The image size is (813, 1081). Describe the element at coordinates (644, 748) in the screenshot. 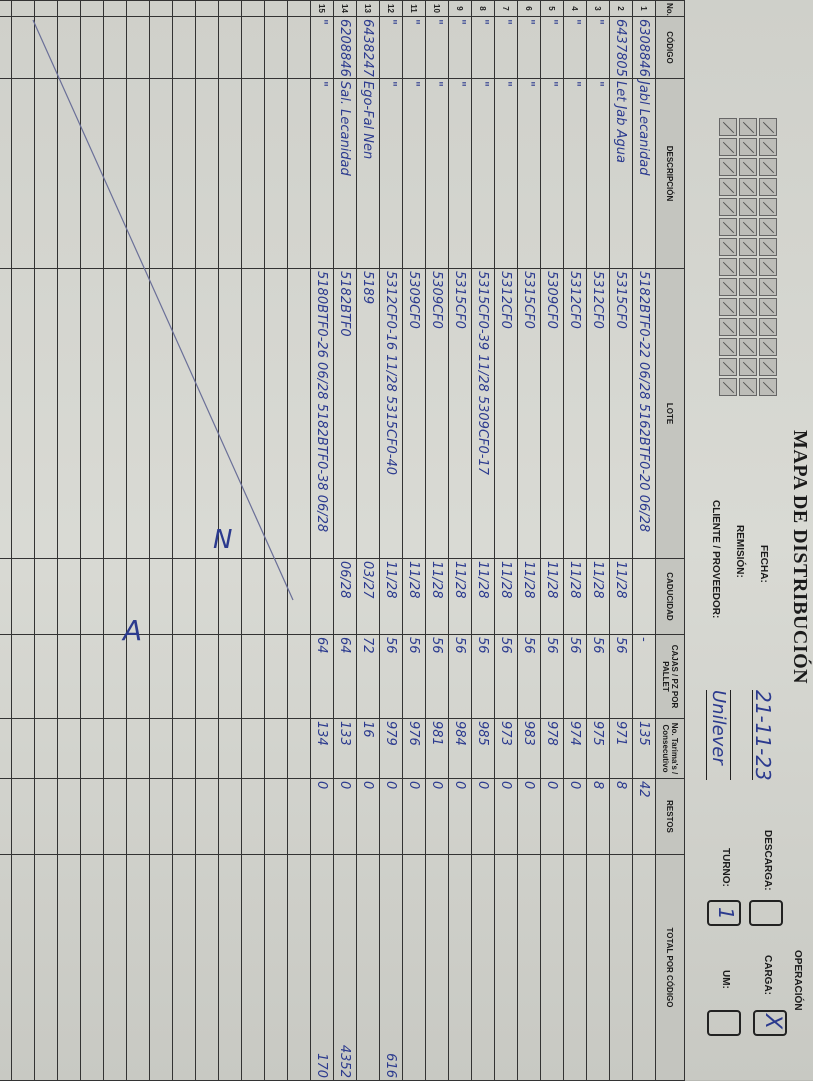

I see `cell-tarima: 135` at that location.